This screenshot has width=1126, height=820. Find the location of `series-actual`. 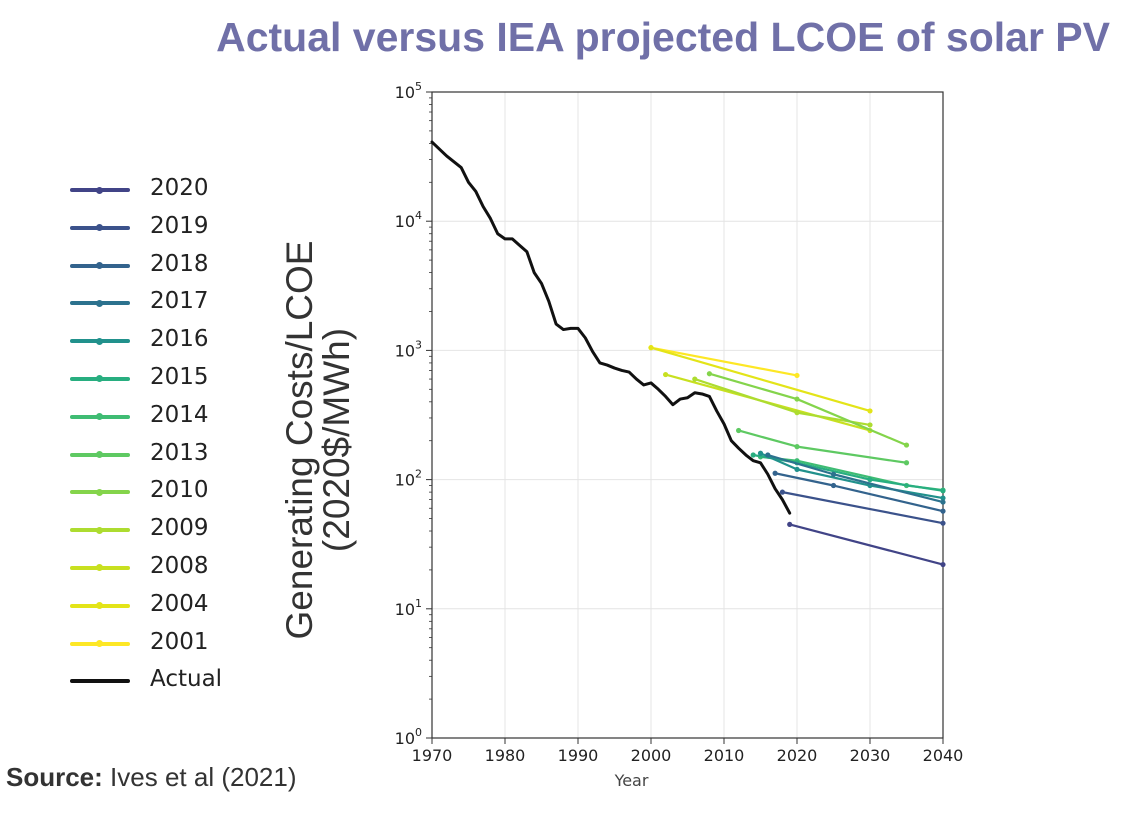

series-actual is located at coordinates (611, 327).